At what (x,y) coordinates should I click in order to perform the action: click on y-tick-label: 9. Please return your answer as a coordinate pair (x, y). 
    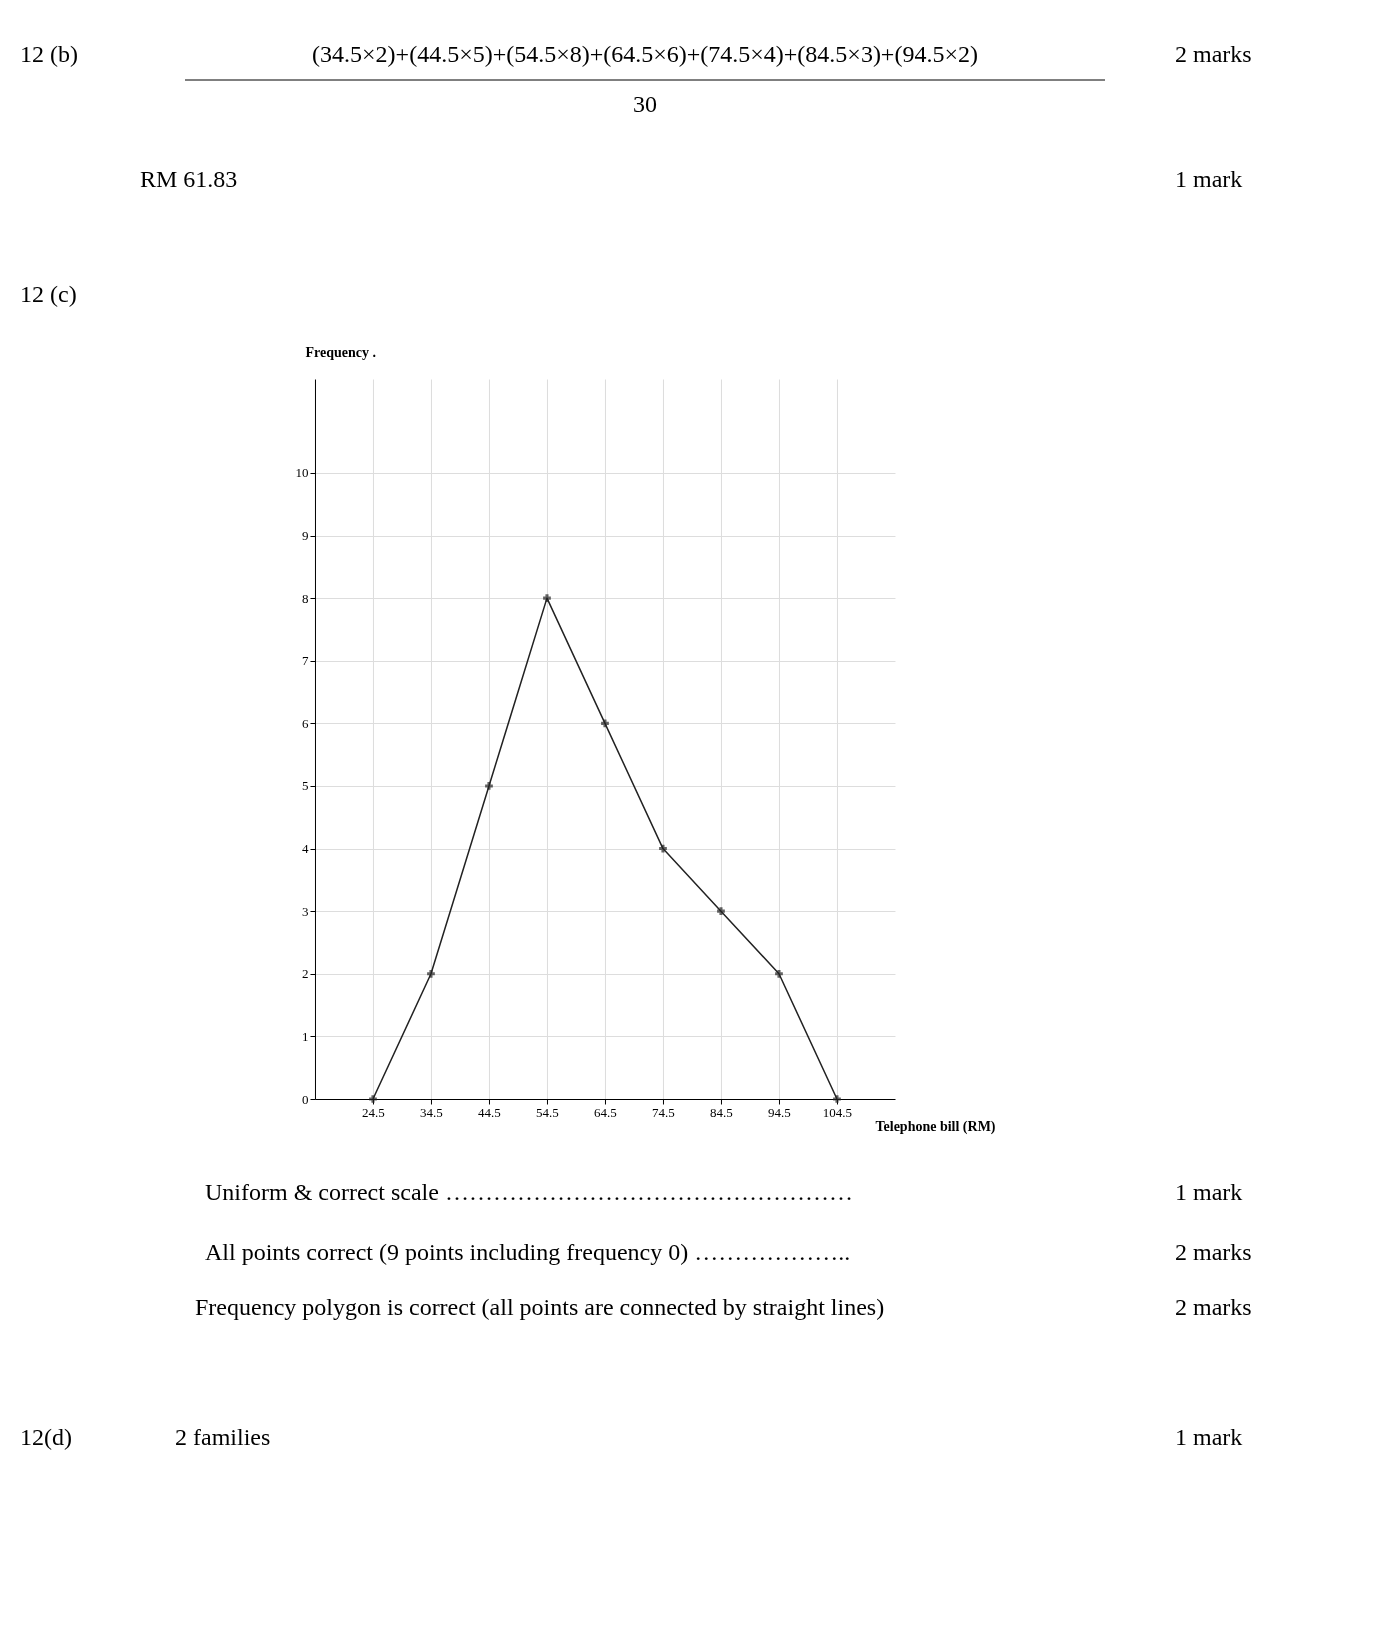
    Looking at the image, I should click on (305, 536).